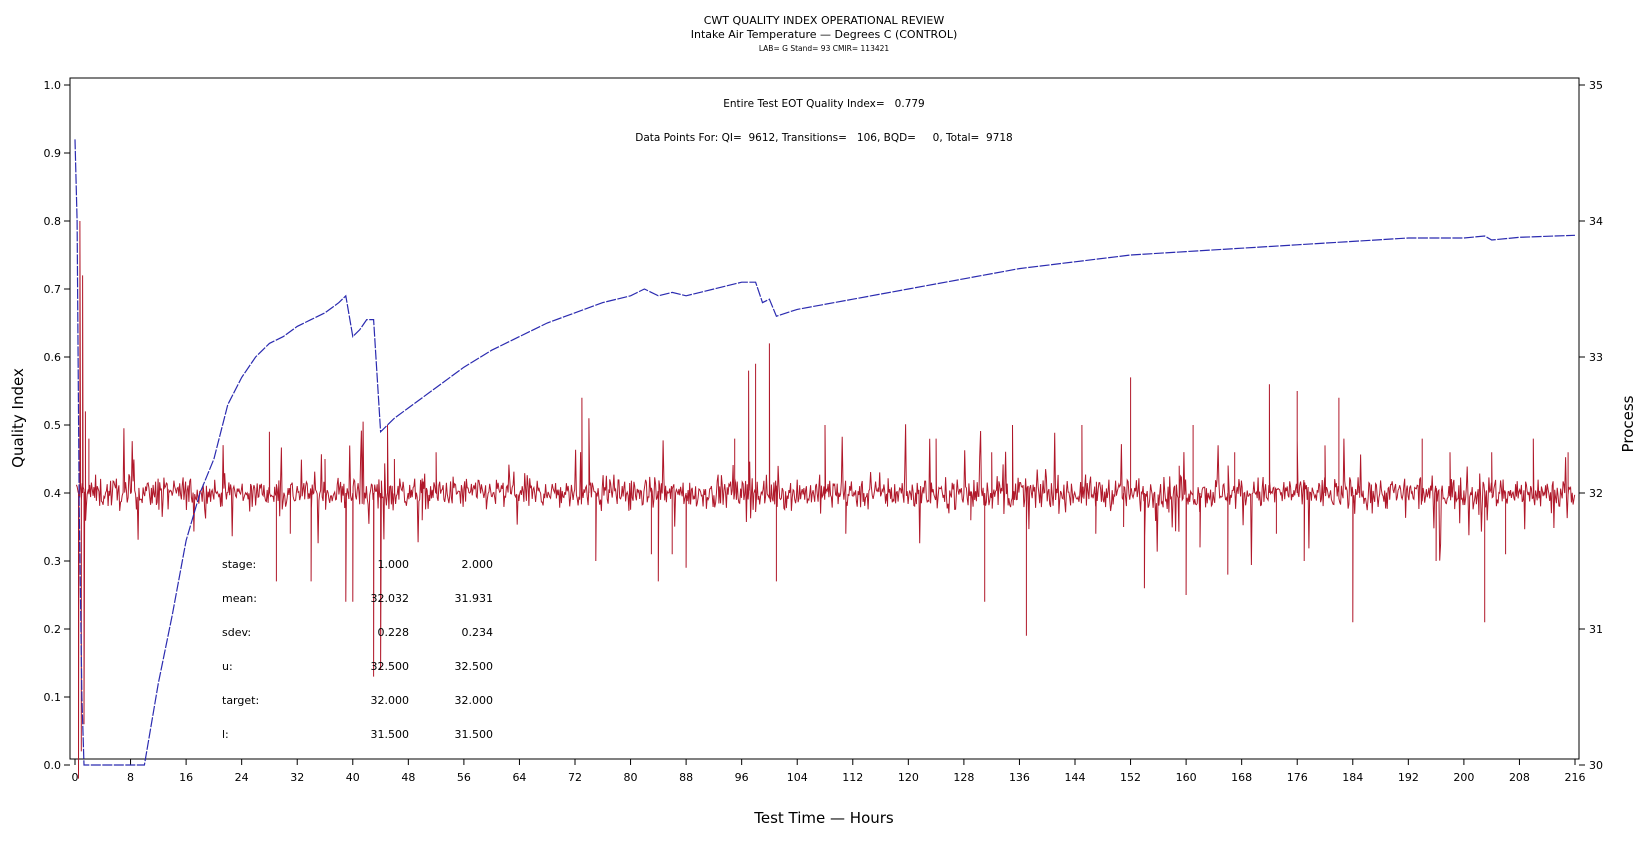 The height and width of the screenshot is (845, 1648). I want to click on left-y-tick-label: 0.2, so click(53, 629).